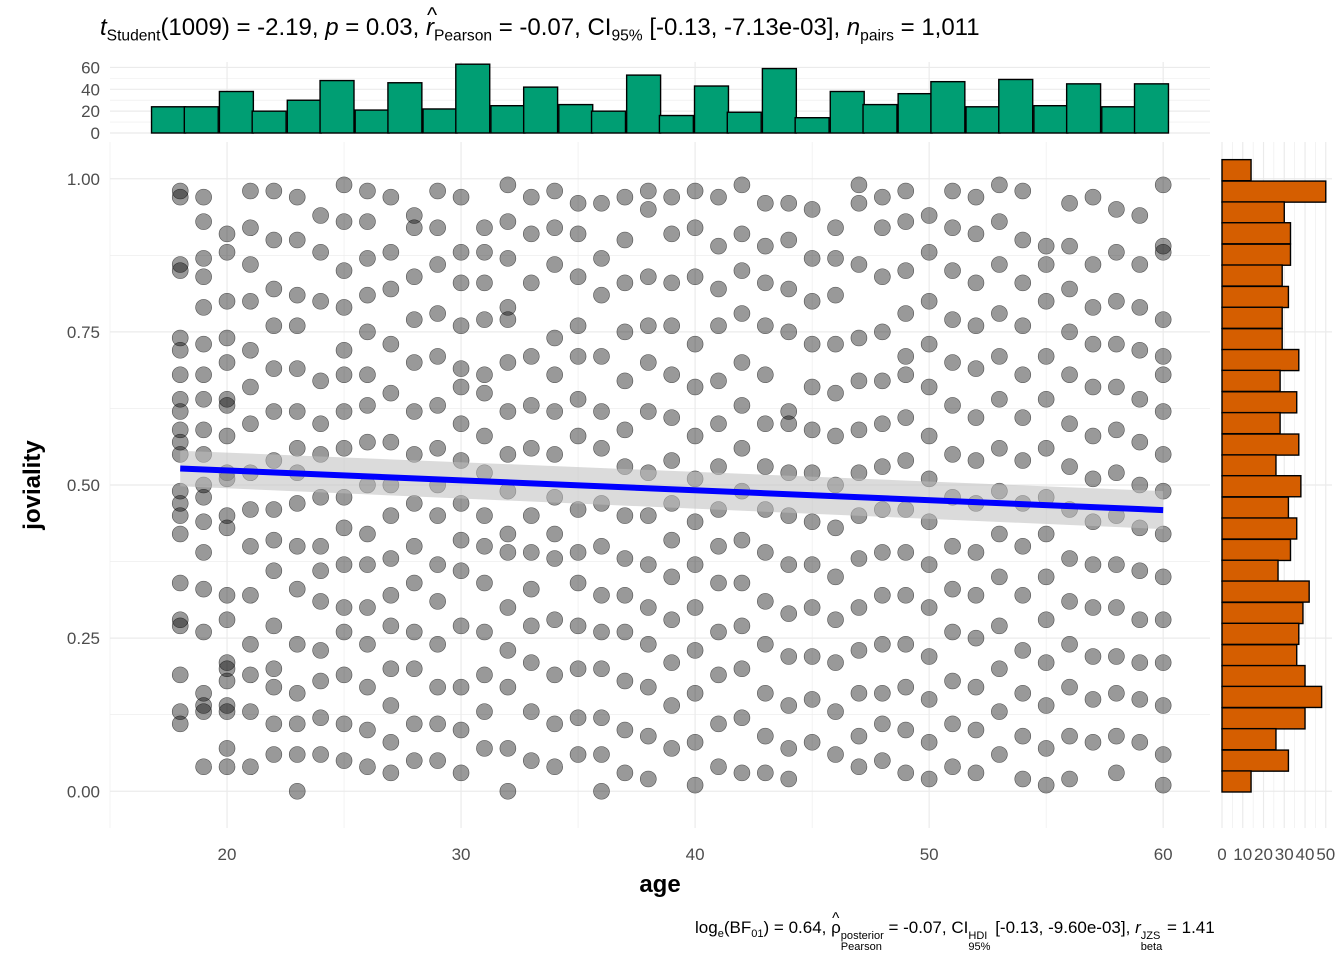  What do you see at coordinates (332, 27) in the screenshot?
I see `p-symbol: p` at bounding box center [332, 27].